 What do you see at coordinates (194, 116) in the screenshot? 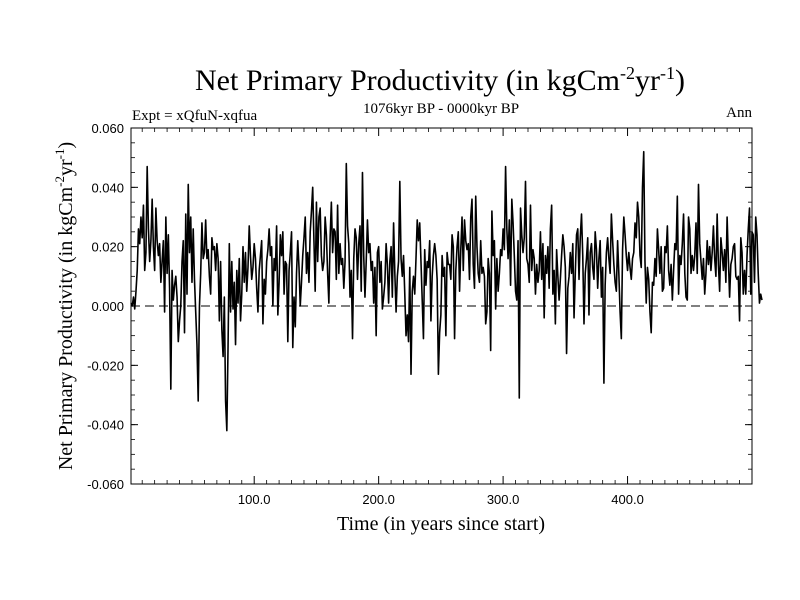
I see `experiment-label: Expt = xQfuN-xqfua` at bounding box center [194, 116].